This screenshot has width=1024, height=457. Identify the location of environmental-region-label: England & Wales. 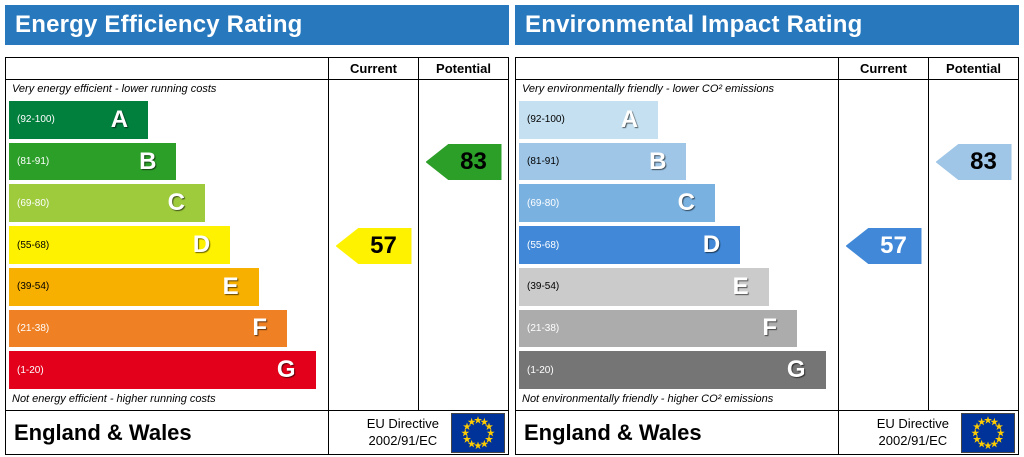
(677, 432).